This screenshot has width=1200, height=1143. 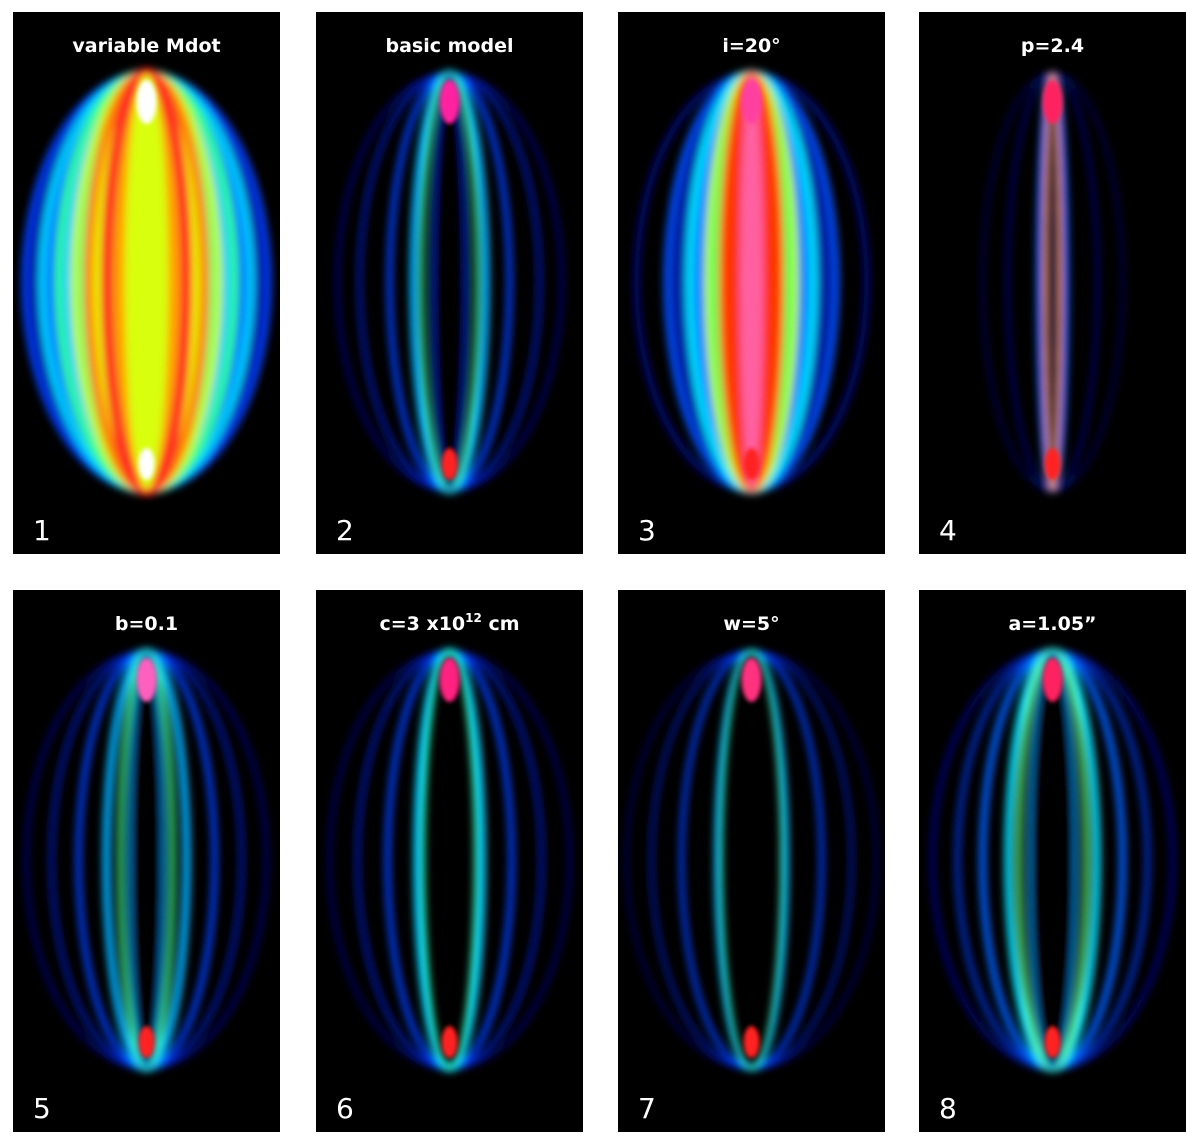 I want to click on panel-number: 5, so click(x=42, y=1108).